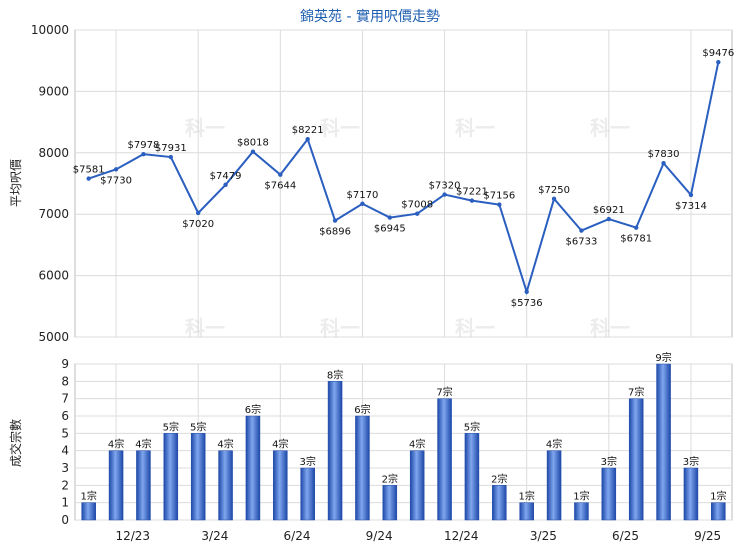 This screenshot has width=740, height=550. I want to click on price-data-label: $7730, so click(116, 180).